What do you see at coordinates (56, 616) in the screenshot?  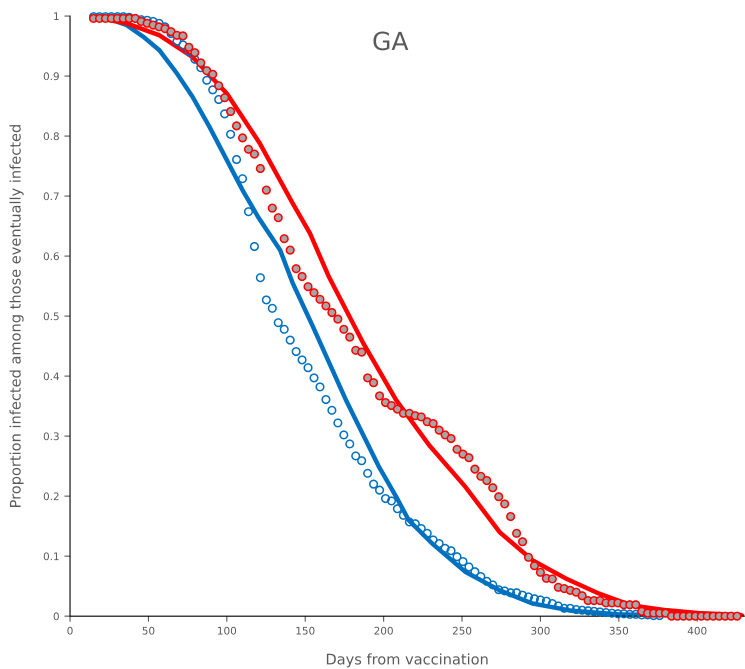 I see `y-tick-label: 0` at bounding box center [56, 616].